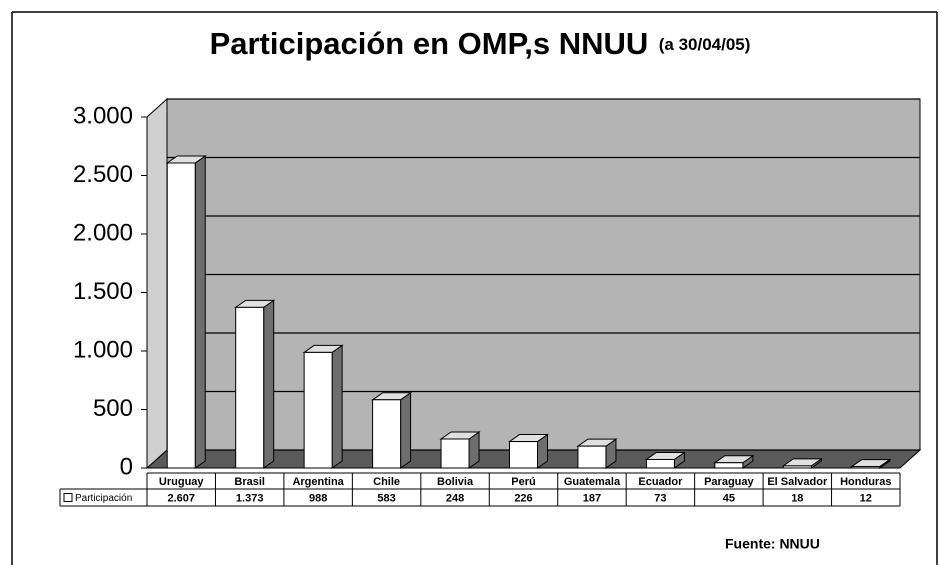 The height and width of the screenshot is (565, 940). I want to click on value-label: 45, so click(729, 498).